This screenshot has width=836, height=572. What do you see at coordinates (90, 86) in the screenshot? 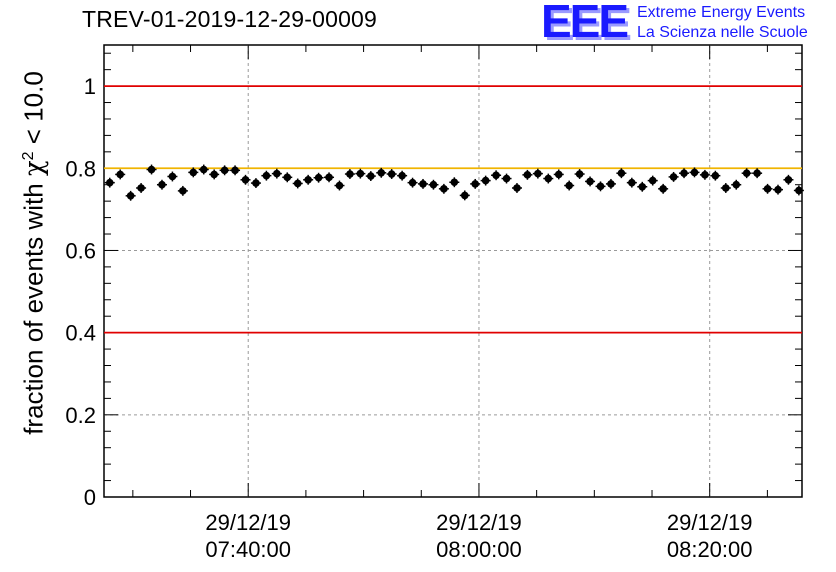
I see `y-tick-label: 1` at bounding box center [90, 86].